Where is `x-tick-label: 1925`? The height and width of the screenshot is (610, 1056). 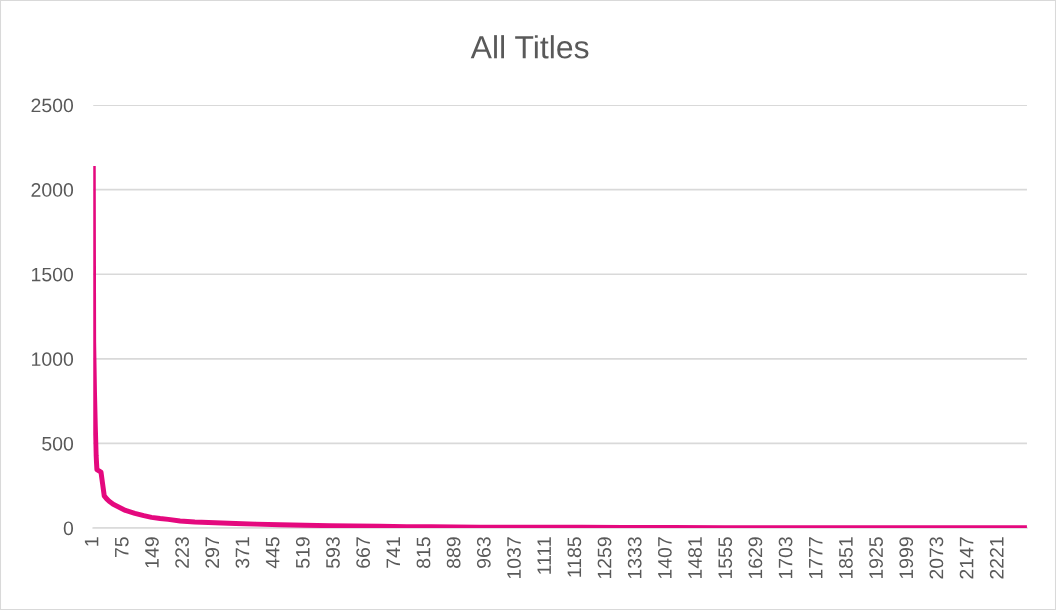 x-tick-label: 1925 is located at coordinates (876, 558).